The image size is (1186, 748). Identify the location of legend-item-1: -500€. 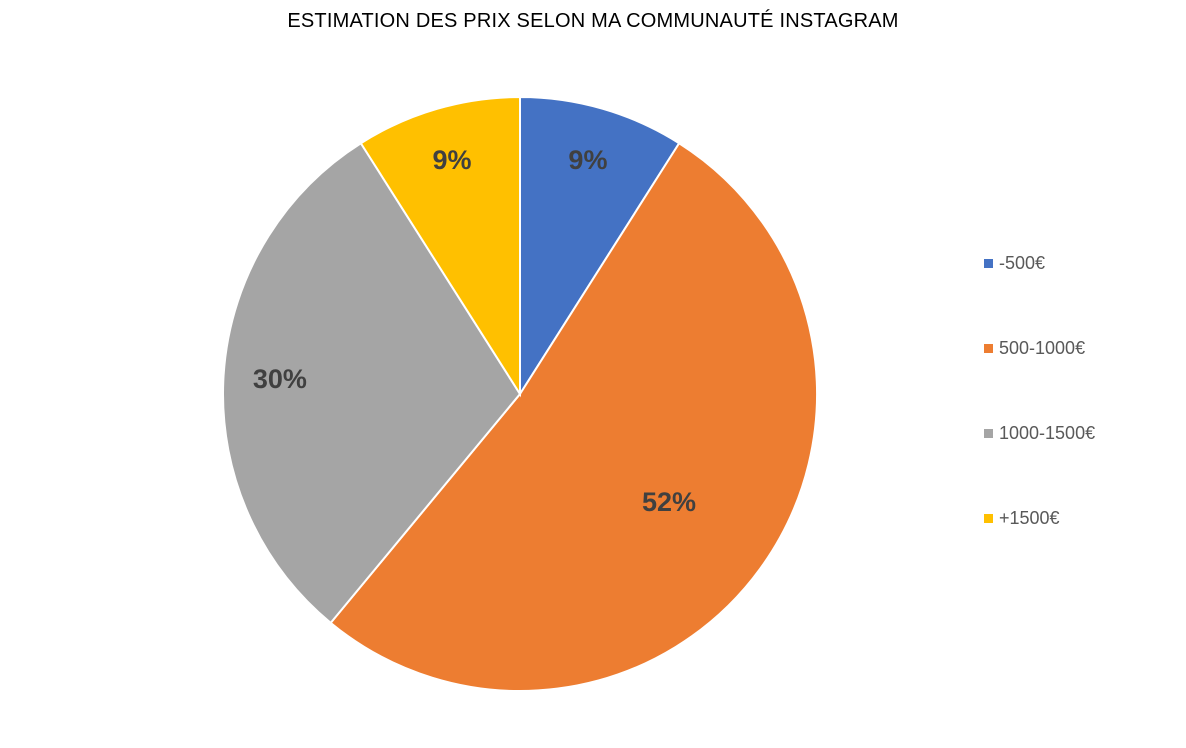
(1039, 263).